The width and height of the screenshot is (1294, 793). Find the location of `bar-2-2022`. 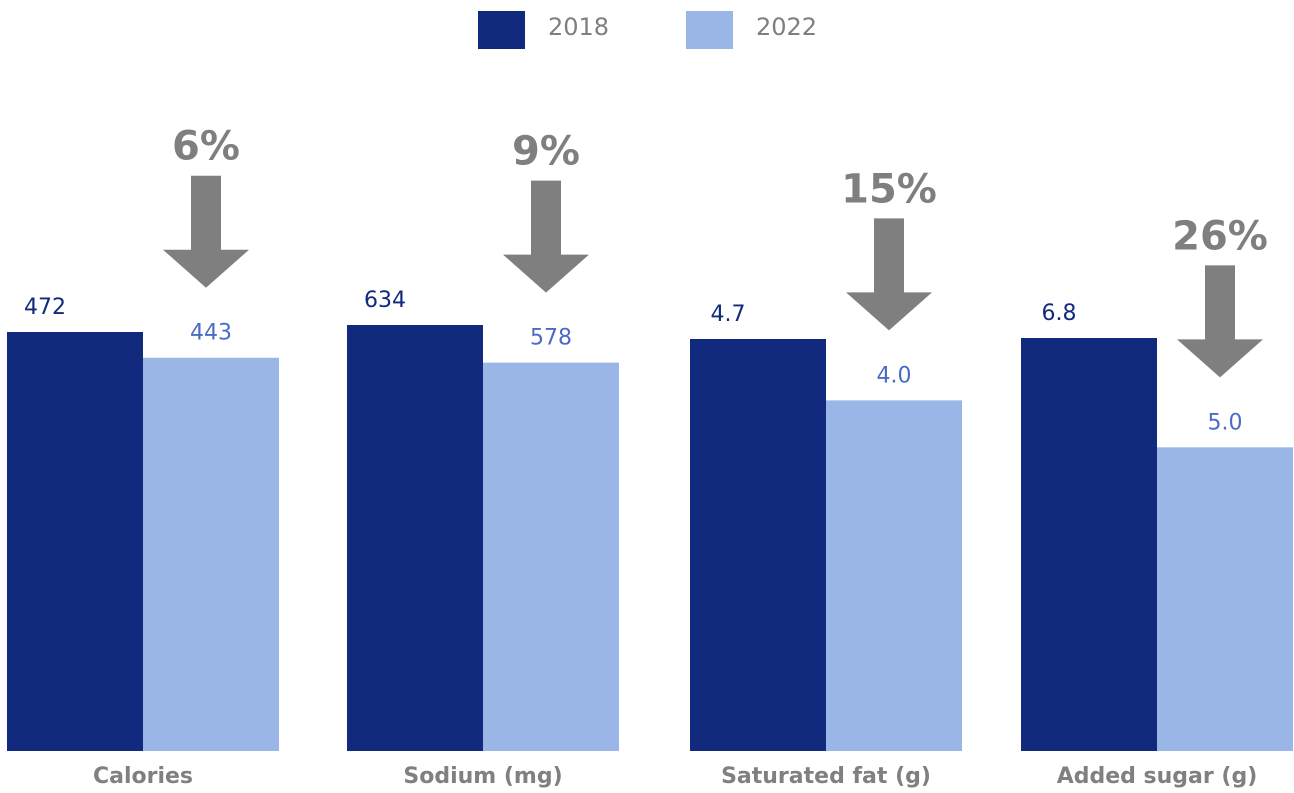

bar-2-2022 is located at coordinates (551, 556).